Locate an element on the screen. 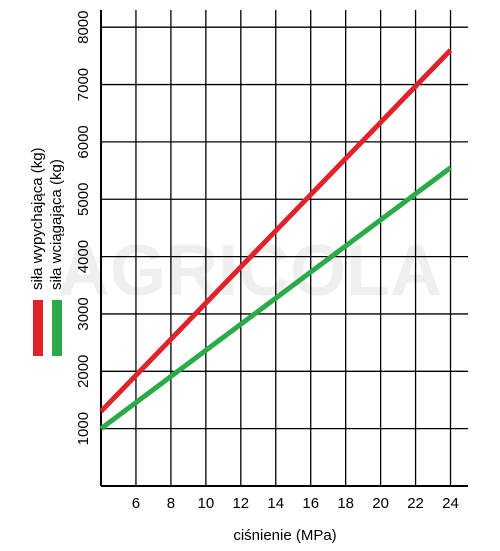 The height and width of the screenshot is (551, 500). y-tick-label: 7000 is located at coordinates (83, 84).